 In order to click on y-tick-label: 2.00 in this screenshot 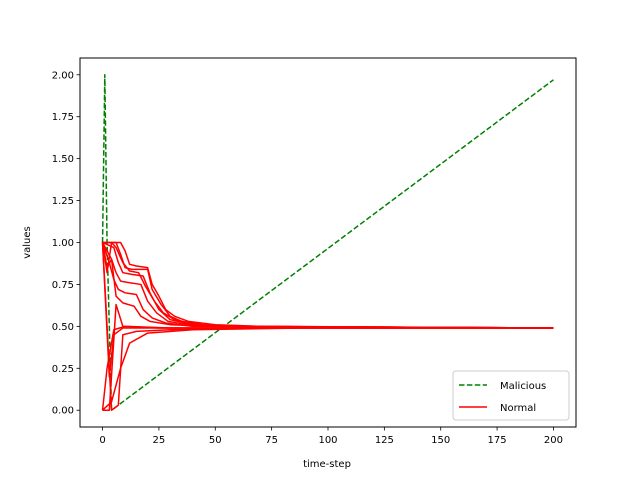, I will do `click(63, 75)`.